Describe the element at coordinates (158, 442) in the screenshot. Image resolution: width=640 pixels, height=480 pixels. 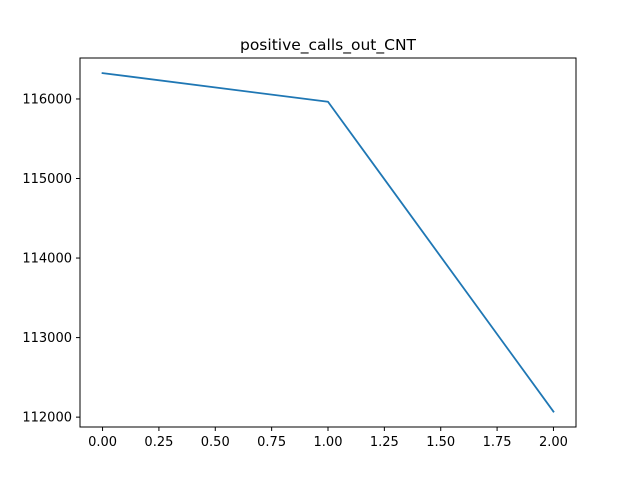
I see `x-tick-label: 0.25` at that location.